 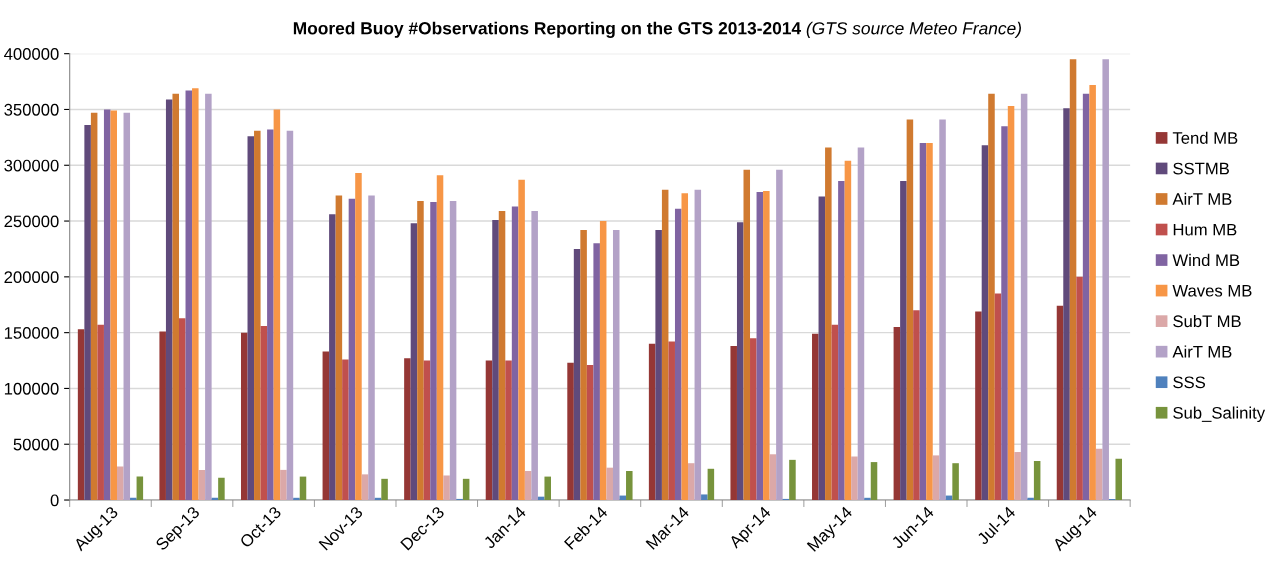 What do you see at coordinates (31, 333) in the screenshot?
I see `y-tick-label: 150000` at bounding box center [31, 333].